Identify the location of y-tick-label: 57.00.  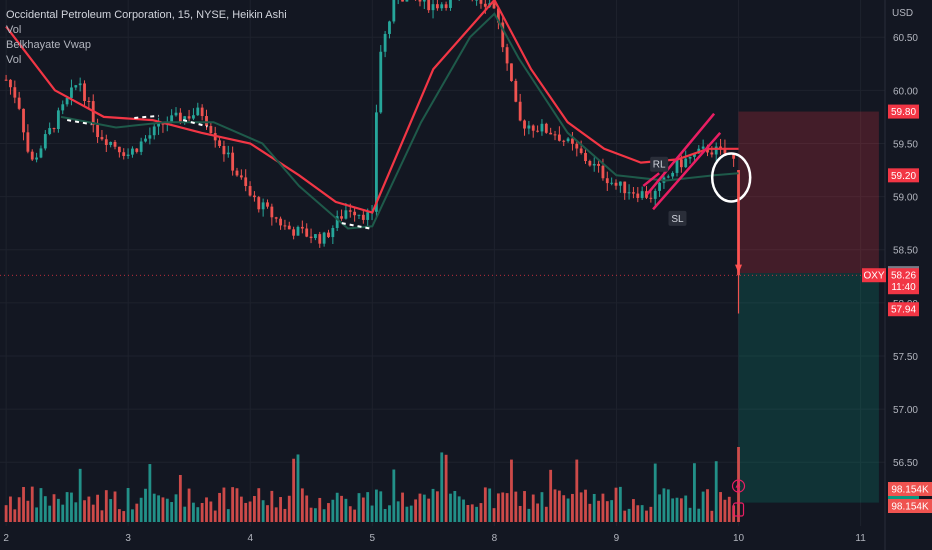
(905, 410).